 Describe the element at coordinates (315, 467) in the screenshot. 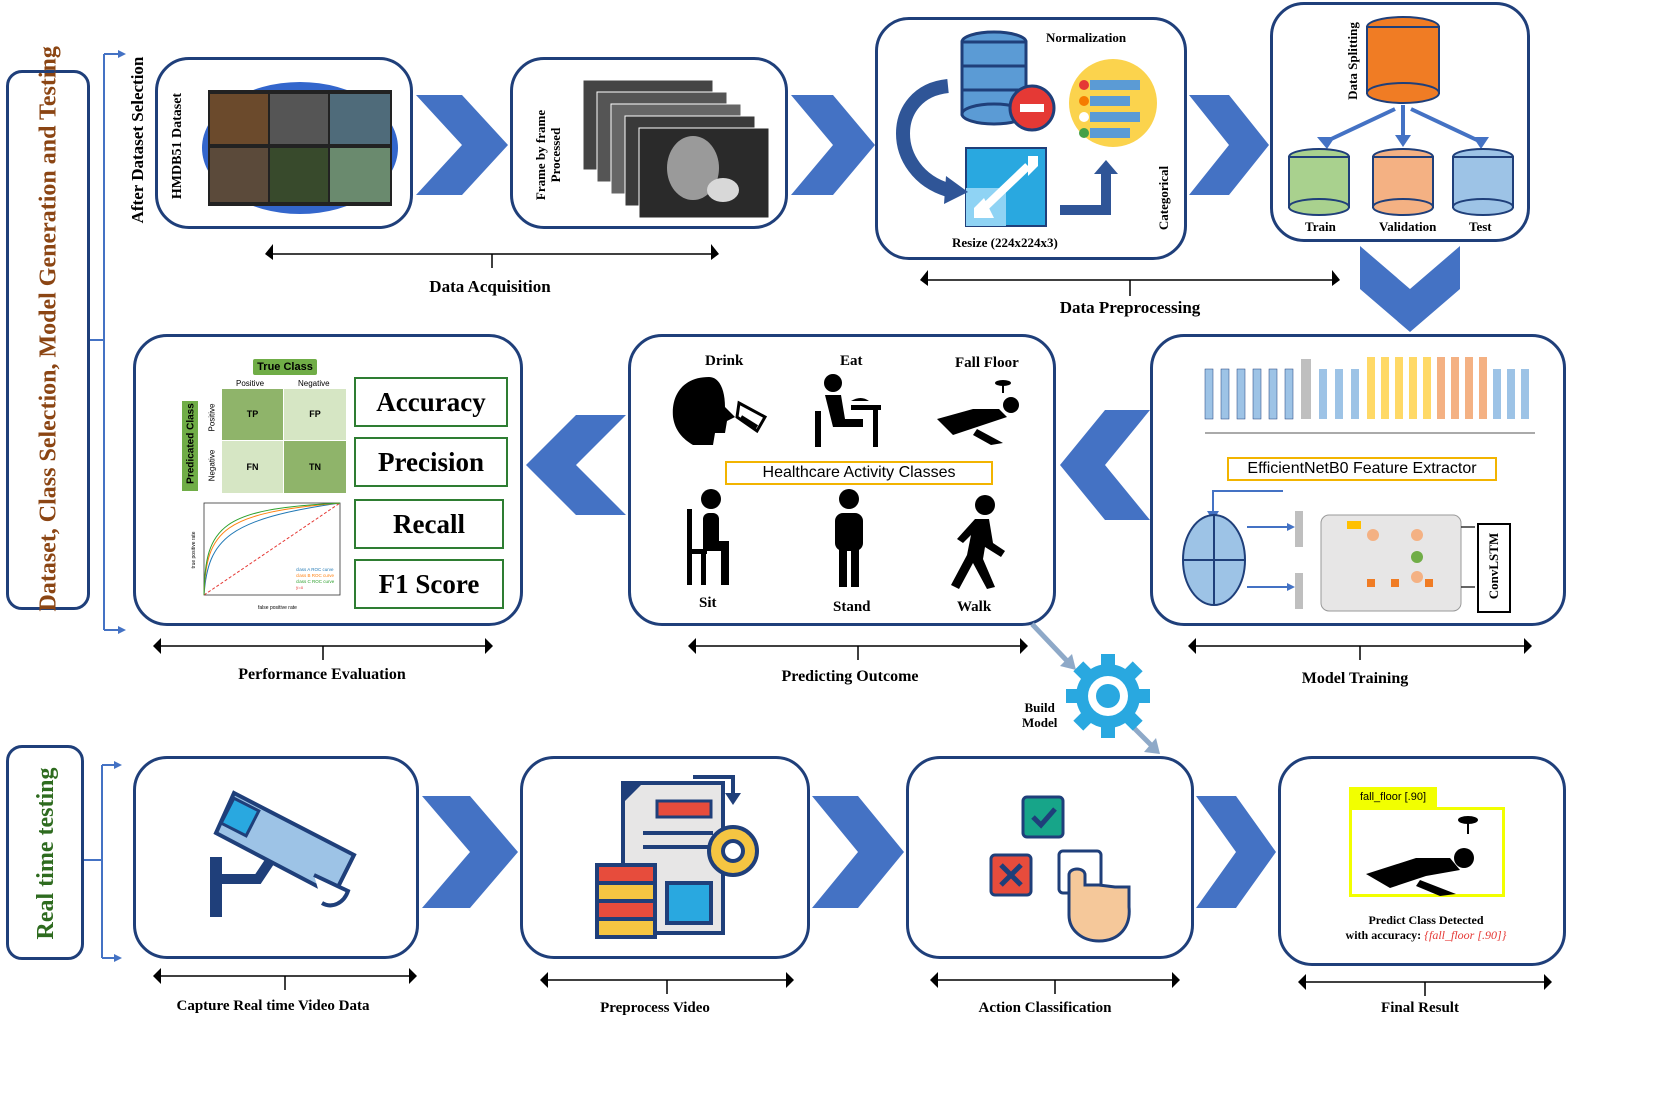

I see `cell-tn: TN` at that location.